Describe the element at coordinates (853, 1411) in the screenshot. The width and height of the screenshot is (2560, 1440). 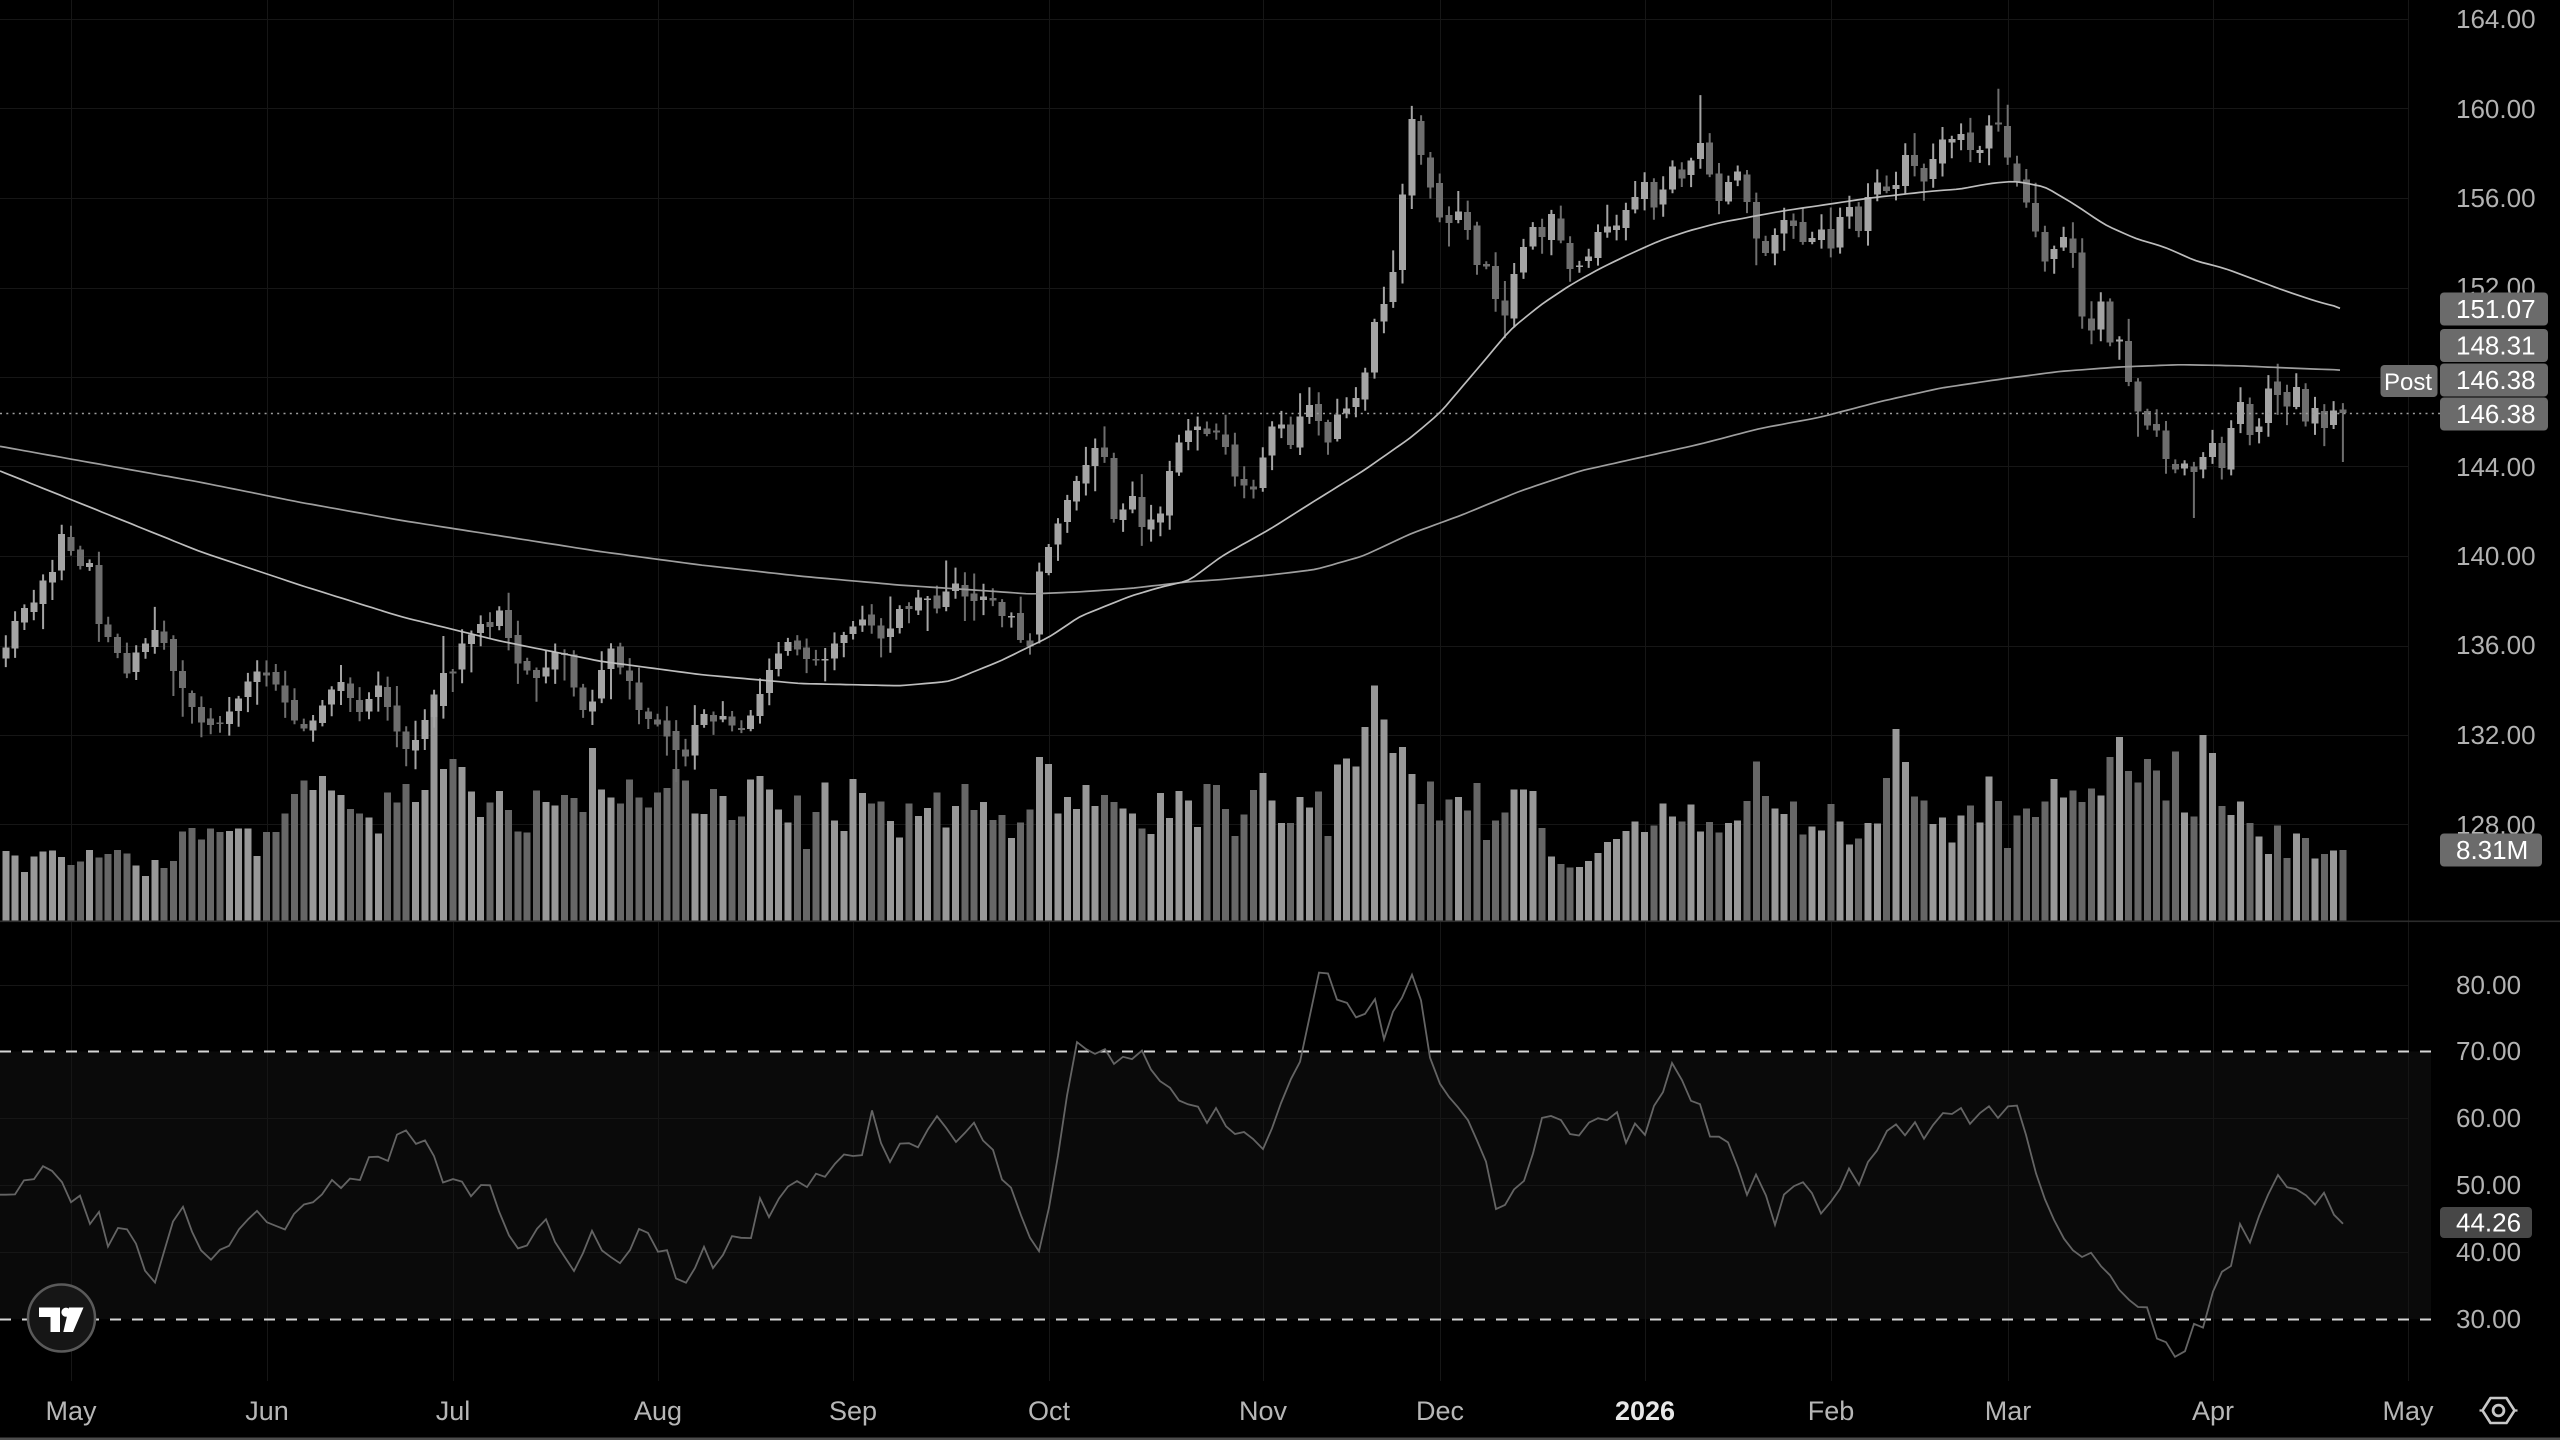
I see `svg-text: Sep` at that location.